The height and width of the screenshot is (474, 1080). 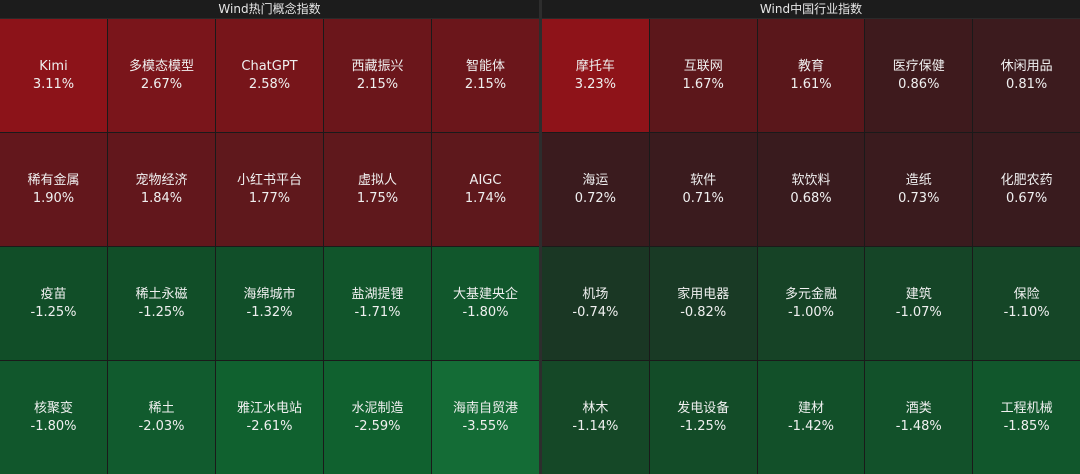 I want to click on heatmap-tile: 工程机械 -1.85%, so click(x=1026, y=417).